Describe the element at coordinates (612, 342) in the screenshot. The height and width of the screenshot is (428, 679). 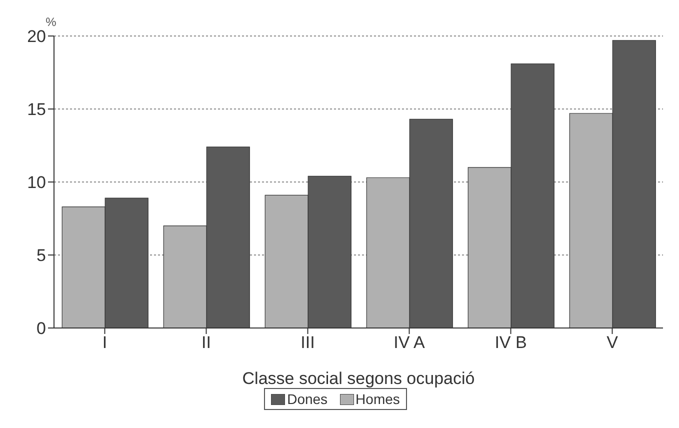
I see `x-tick-label: V` at that location.